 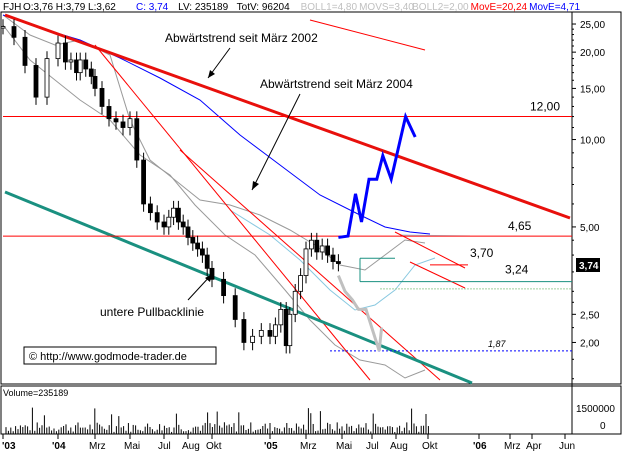 What do you see at coordinates (545, 107) in the screenshot?
I see `level-label: 12,00` at bounding box center [545, 107].